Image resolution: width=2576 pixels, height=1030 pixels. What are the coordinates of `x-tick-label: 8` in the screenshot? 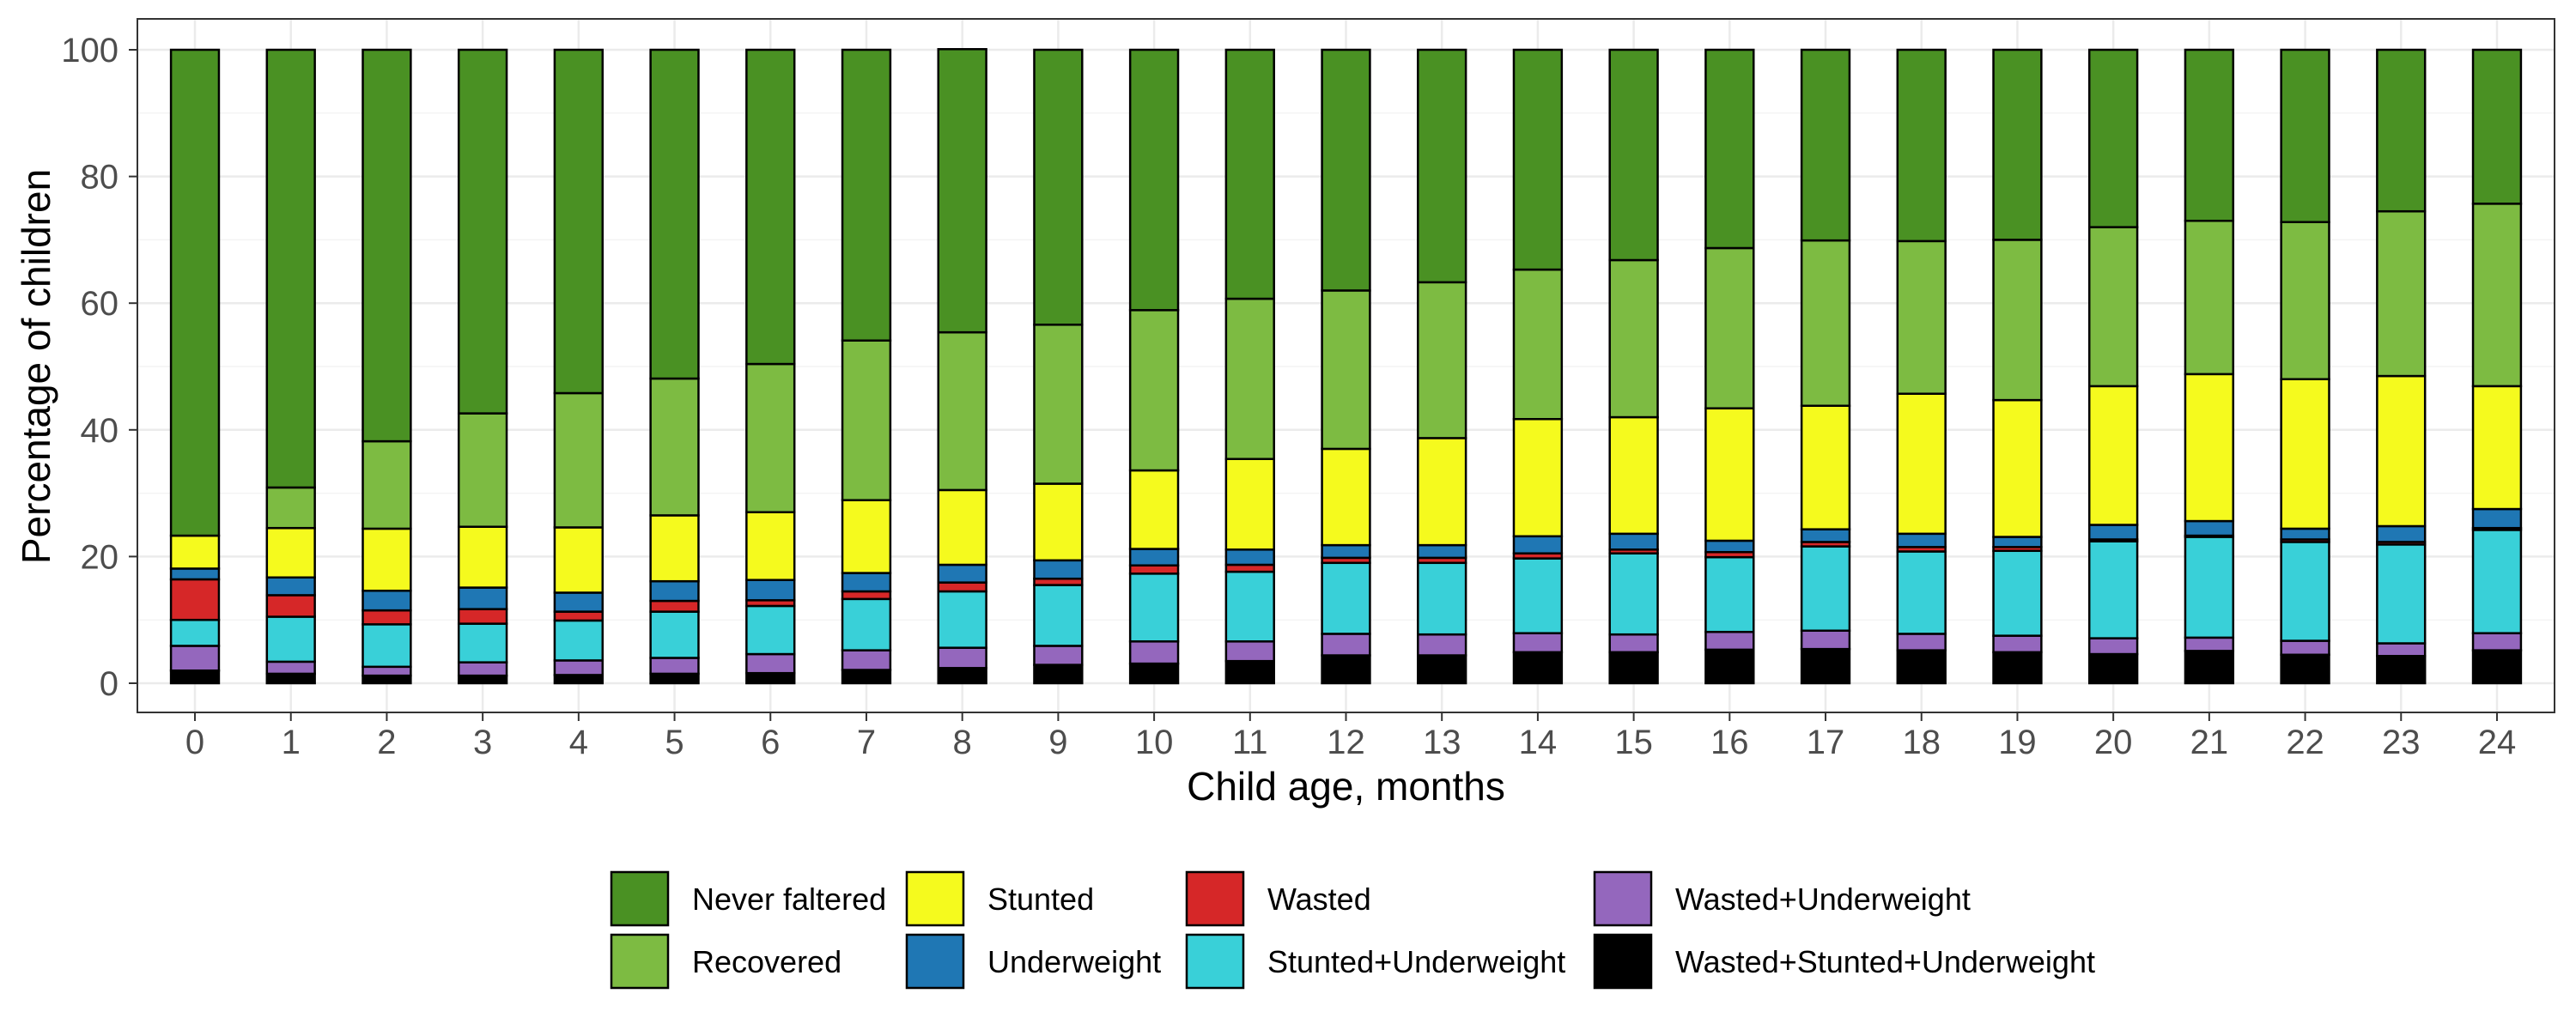 It's located at (962, 742).